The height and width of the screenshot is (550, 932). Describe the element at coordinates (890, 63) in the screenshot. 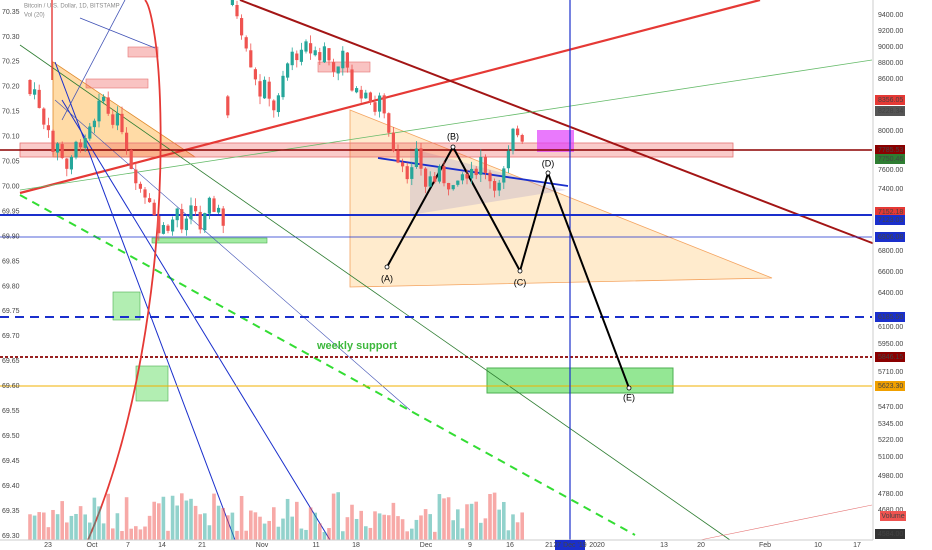

I see `right-axis-label: 8800.00` at that location.